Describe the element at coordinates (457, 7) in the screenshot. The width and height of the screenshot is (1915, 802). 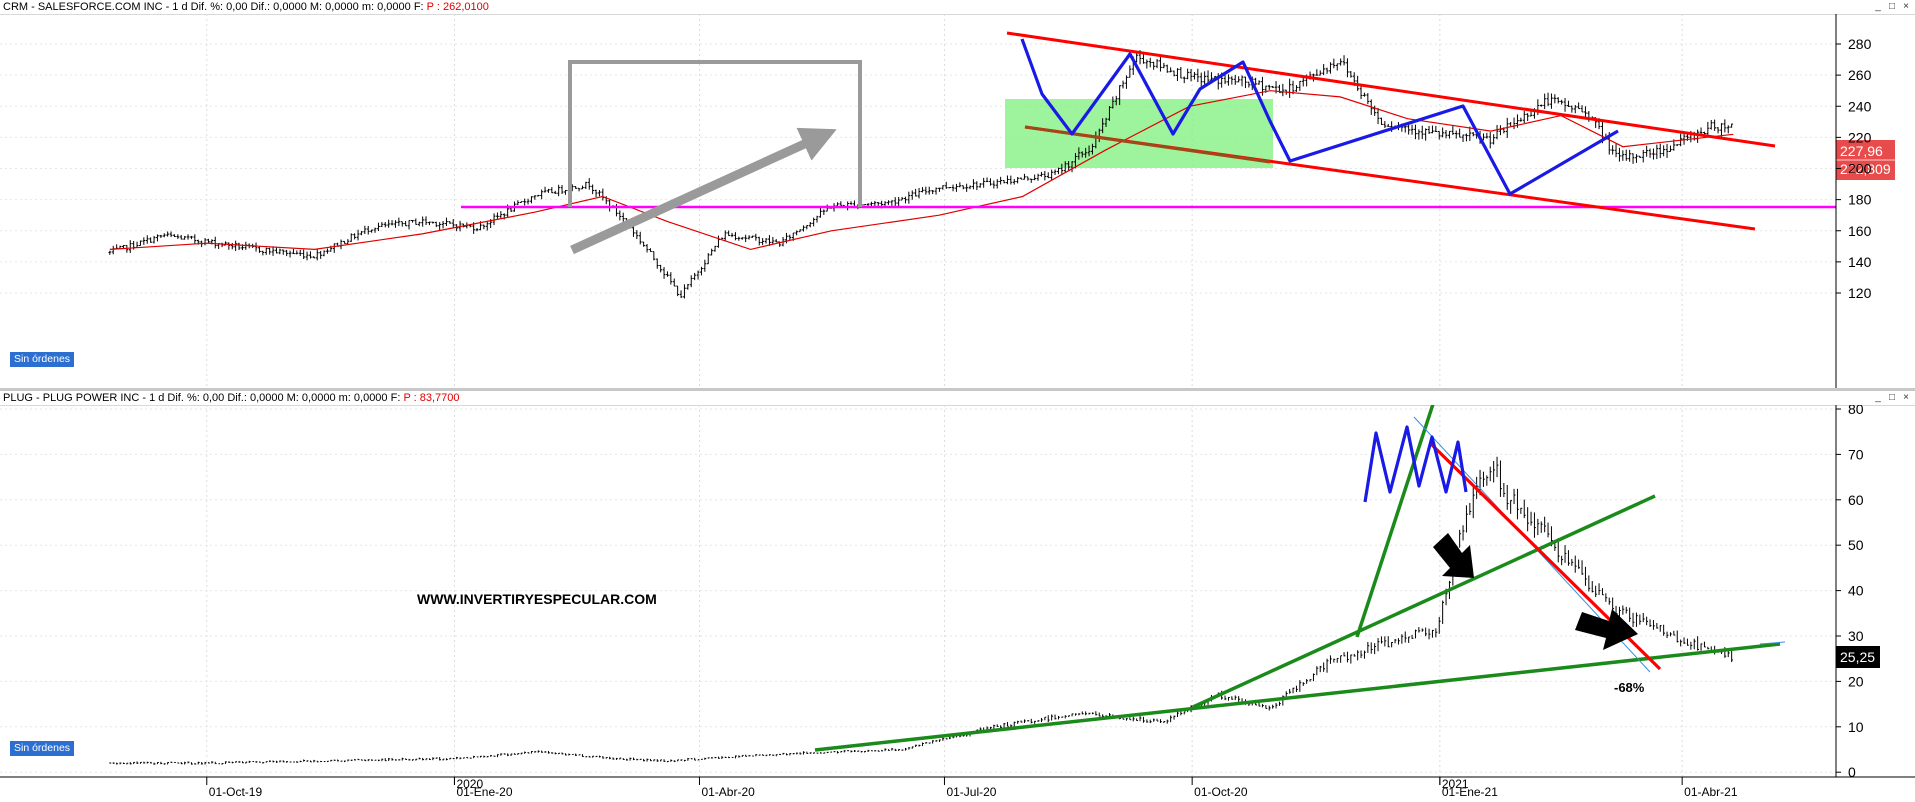
I see `crm-header-price: P : 262,0100` at that location.